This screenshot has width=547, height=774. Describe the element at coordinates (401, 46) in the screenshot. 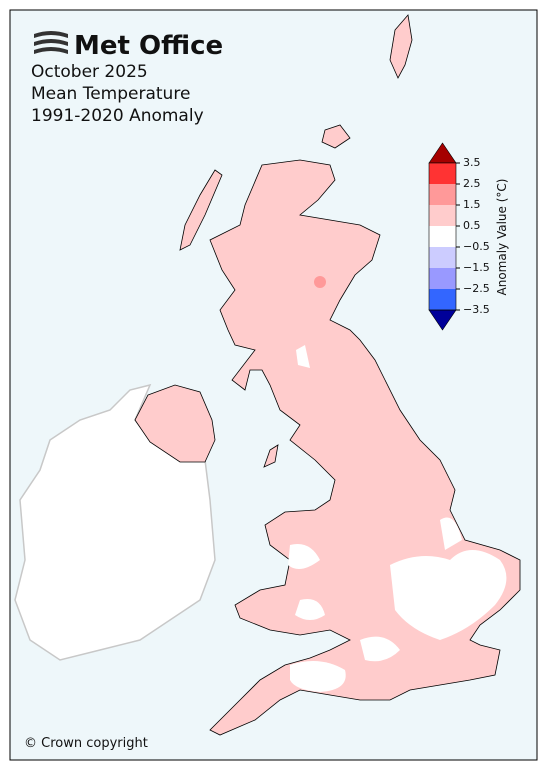

I see `shetland` at that location.